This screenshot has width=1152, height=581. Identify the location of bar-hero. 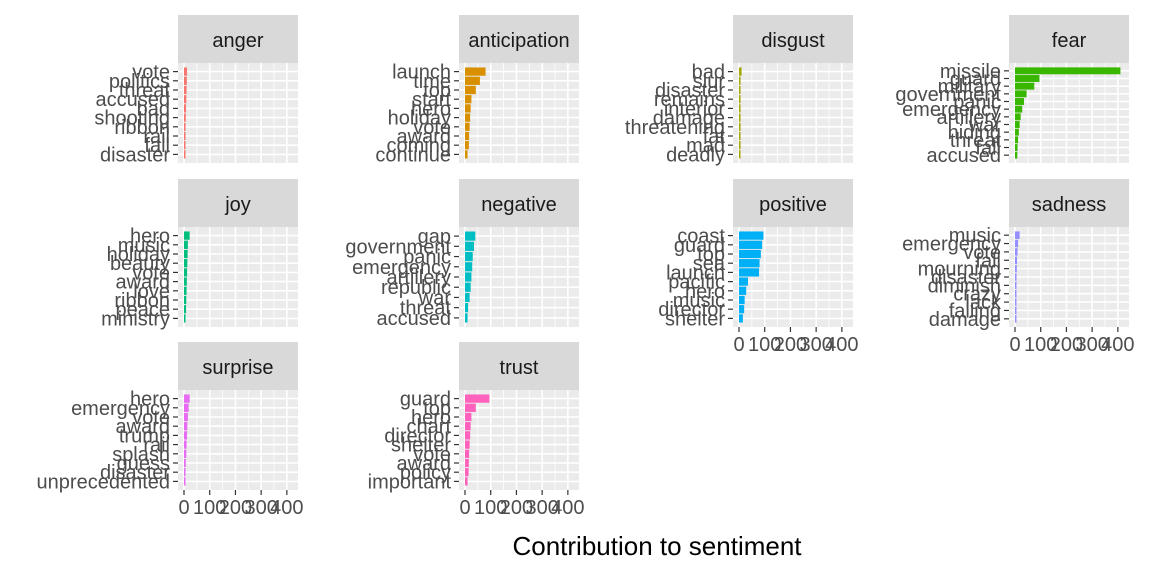
(468, 417).